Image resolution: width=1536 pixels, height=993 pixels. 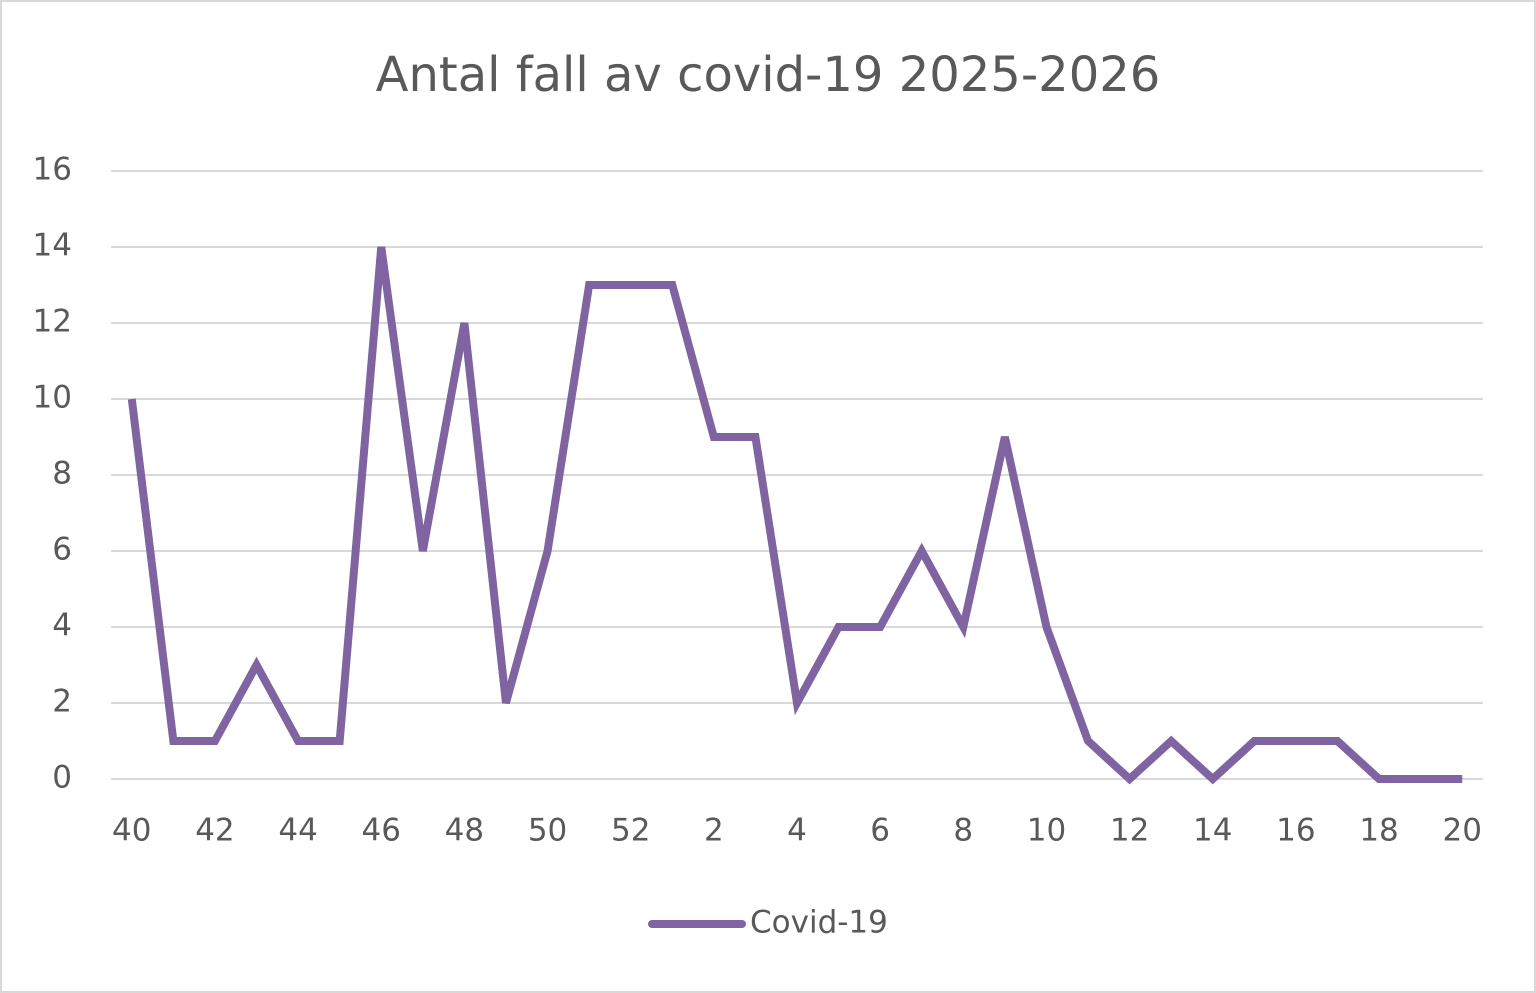 What do you see at coordinates (768, 75) in the screenshot?
I see `chart-title: Antal fall av covid-19 2025-2026` at bounding box center [768, 75].